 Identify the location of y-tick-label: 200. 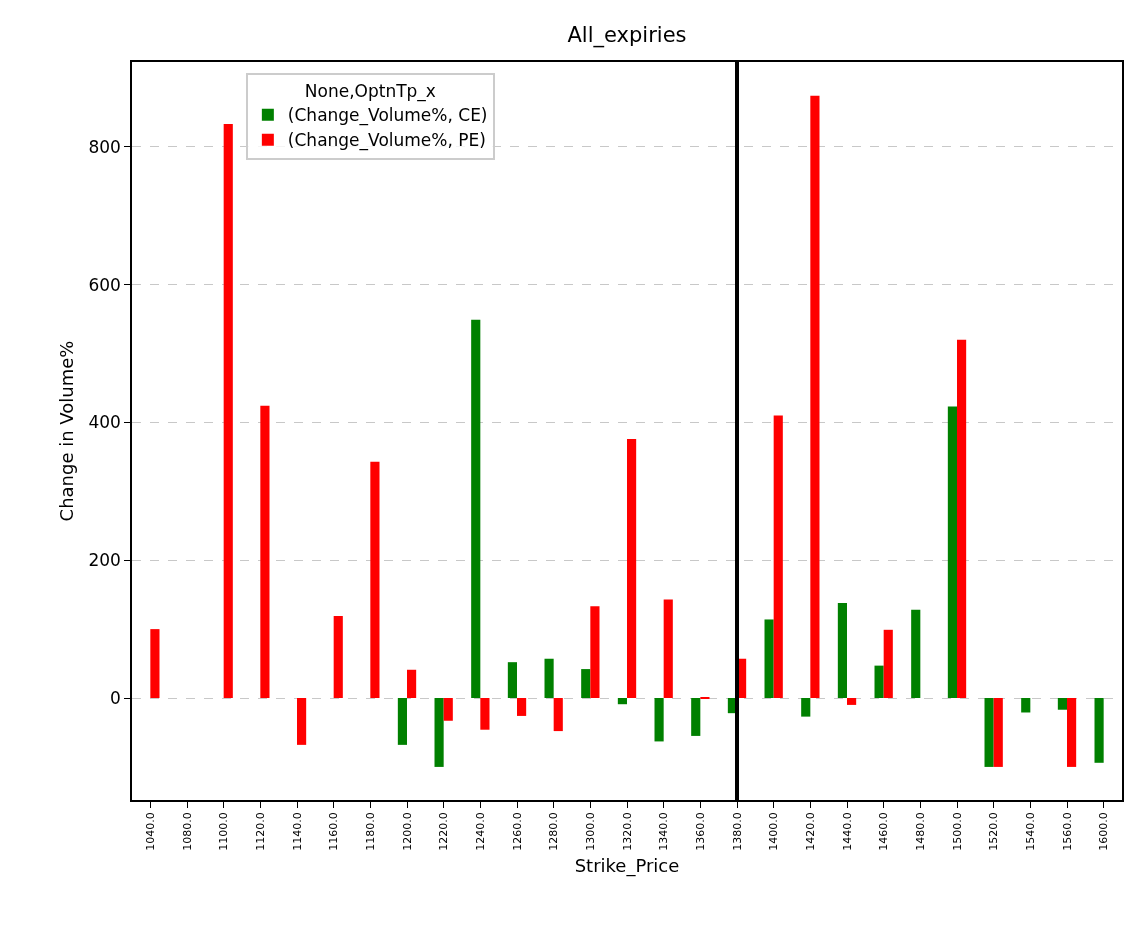
(104, 560).